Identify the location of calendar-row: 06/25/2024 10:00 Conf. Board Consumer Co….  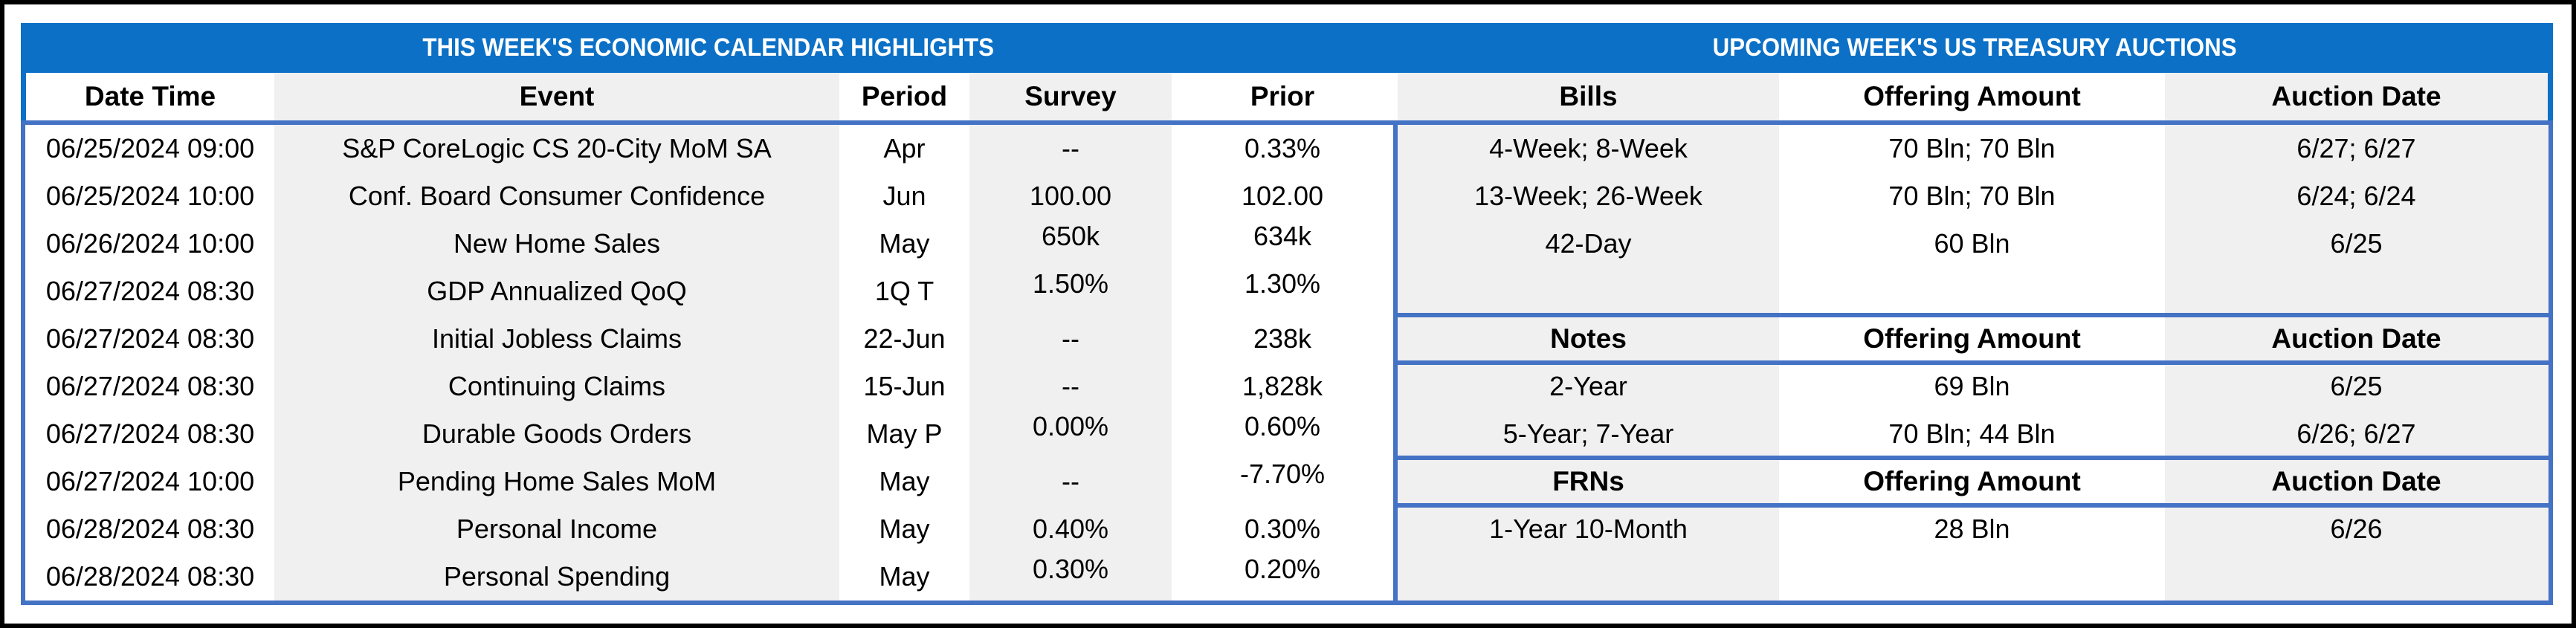
(709, 196).